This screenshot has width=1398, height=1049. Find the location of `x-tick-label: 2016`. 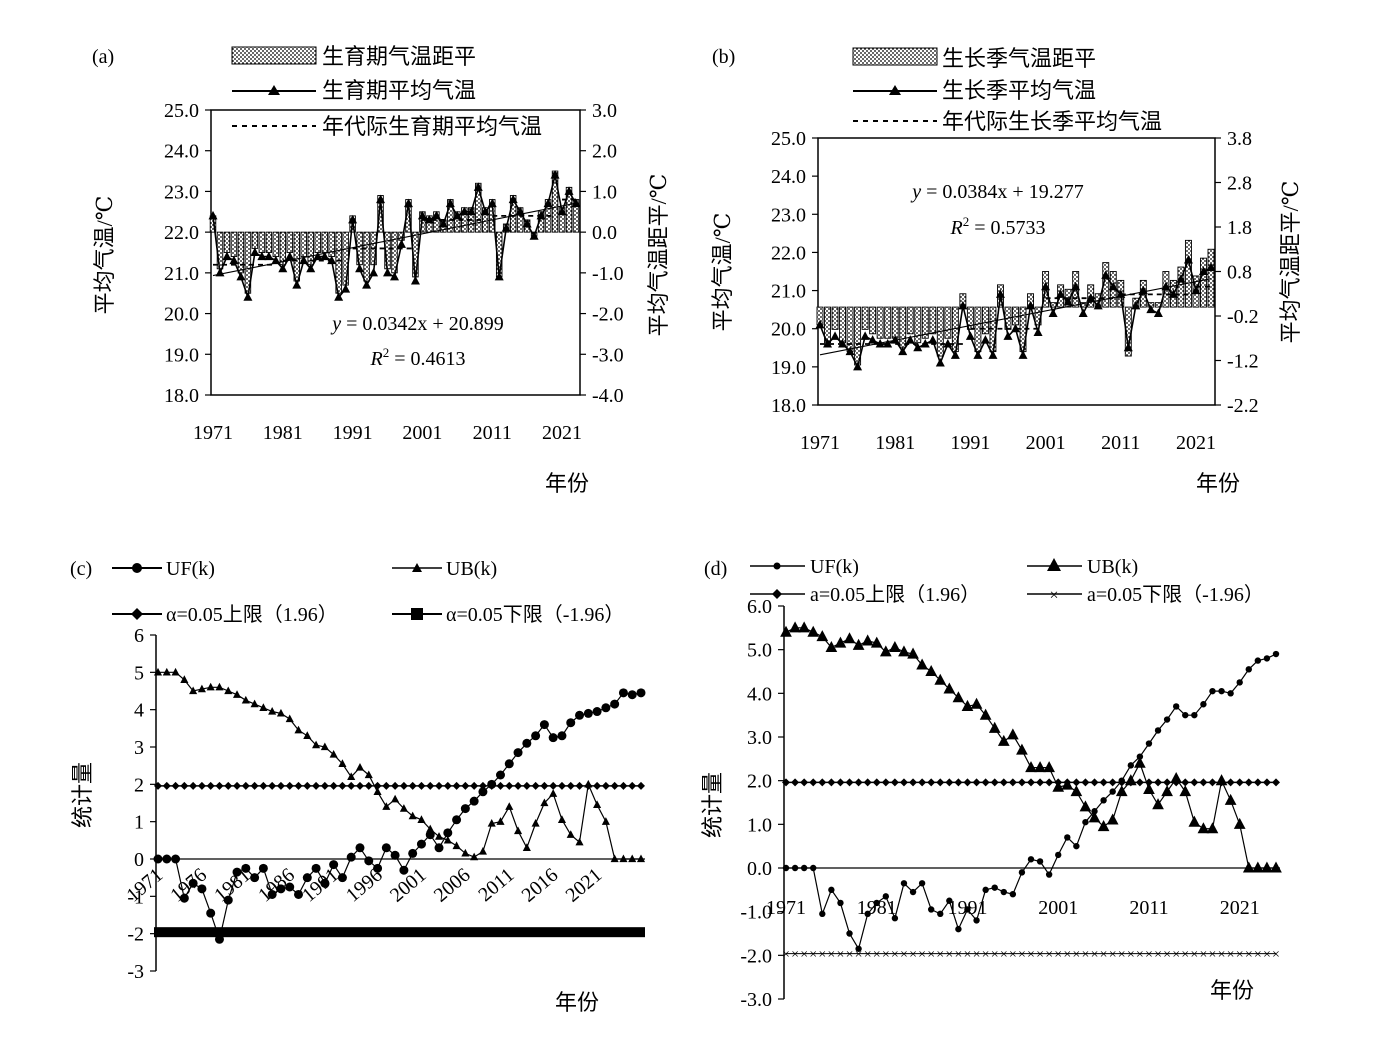

x-tick-label: 2016 is located at coordinates (540, 885).